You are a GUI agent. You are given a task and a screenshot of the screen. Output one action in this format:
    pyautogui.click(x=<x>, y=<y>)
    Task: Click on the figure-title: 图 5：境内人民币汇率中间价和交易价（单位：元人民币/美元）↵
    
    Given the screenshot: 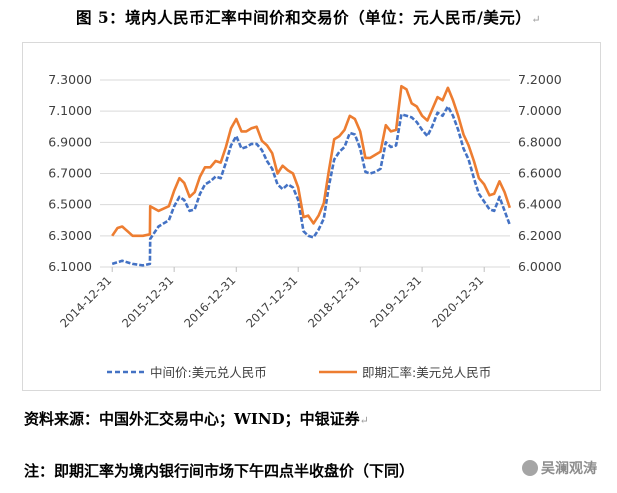 What is the action you would take?
    pyautogui.click(x=308, y=17)
    